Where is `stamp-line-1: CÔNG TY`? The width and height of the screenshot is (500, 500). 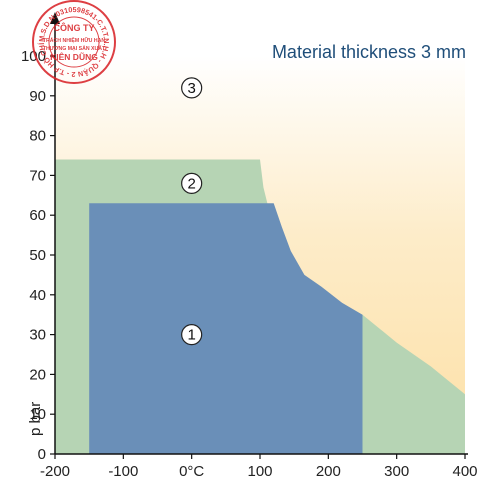 stamp-line-1: CÔNG TY is located at coordinates (73, 27).